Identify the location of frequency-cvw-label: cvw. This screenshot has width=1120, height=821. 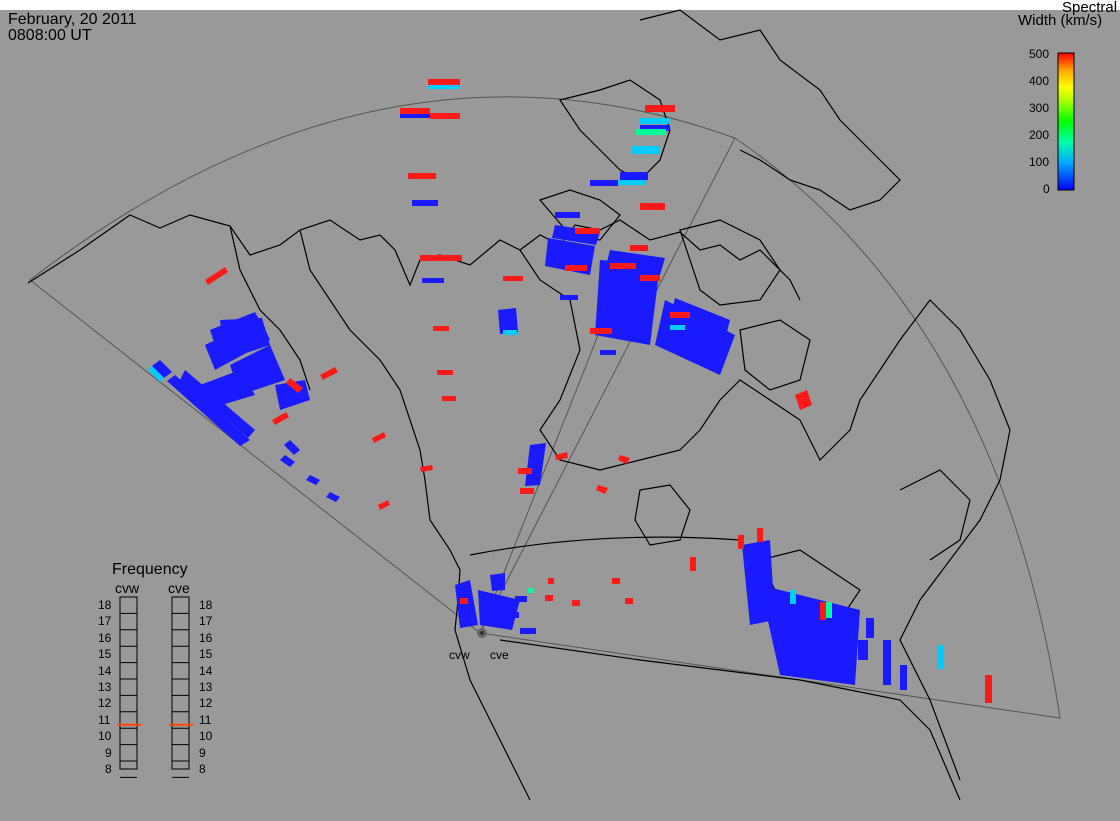
(127, 588).